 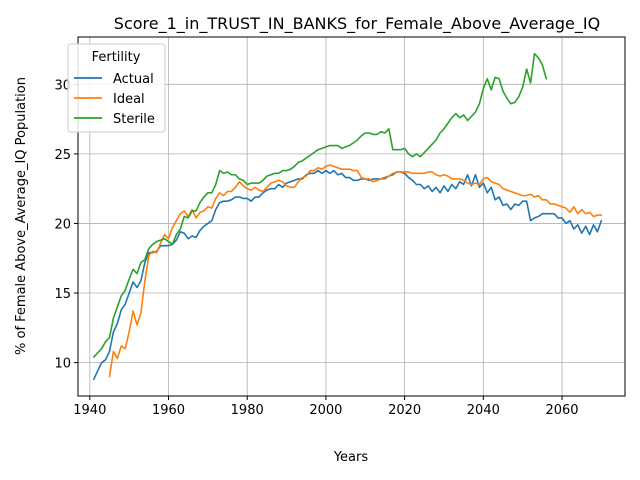 I want to click on y-tick-label: 30, so click(x=62, y=85).